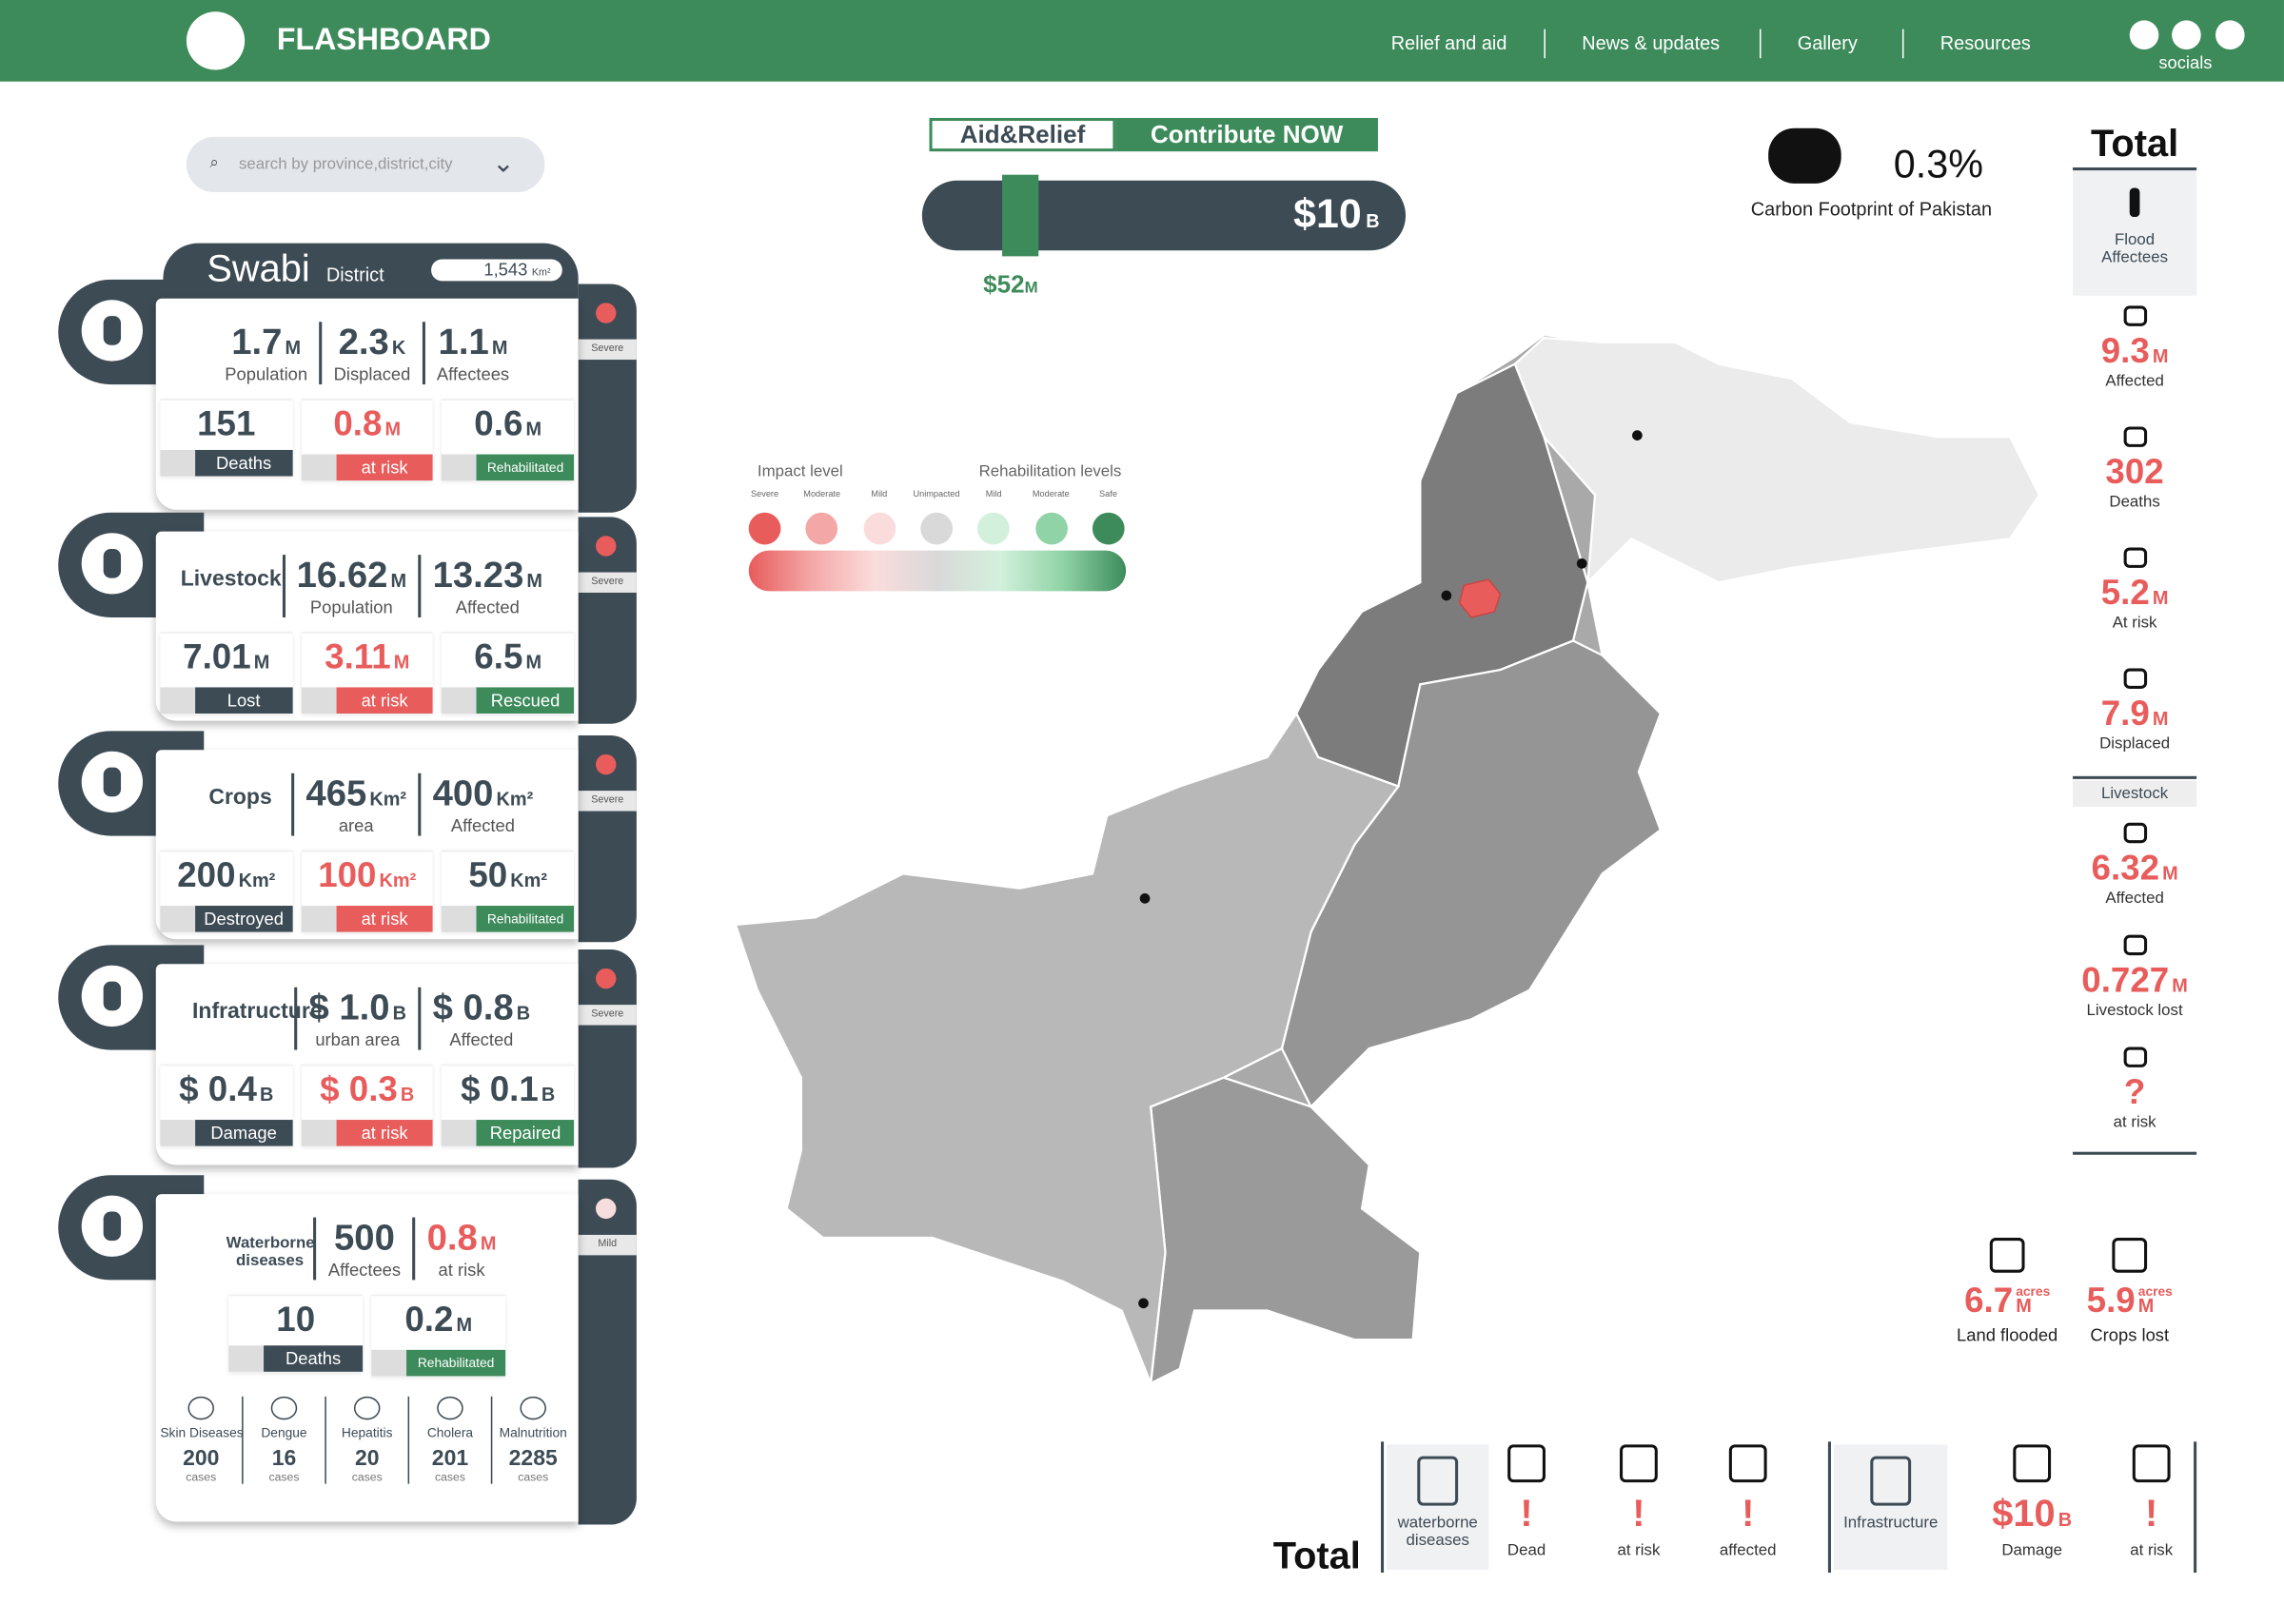 This screenshot has width=2284, height=1624. I want to click on stat-label-bar: at risk, so click(367, 467).